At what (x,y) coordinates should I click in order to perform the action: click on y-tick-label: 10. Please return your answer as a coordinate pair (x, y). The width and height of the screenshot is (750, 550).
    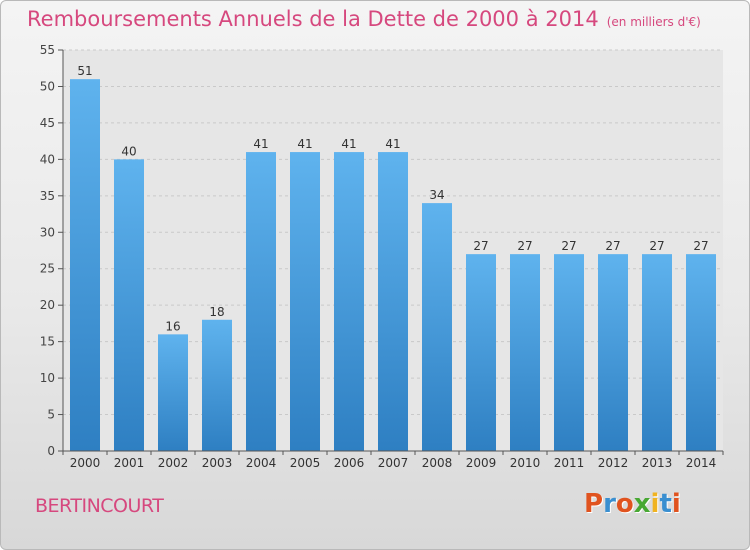
    Looking at the image, I should click on (47, 378).